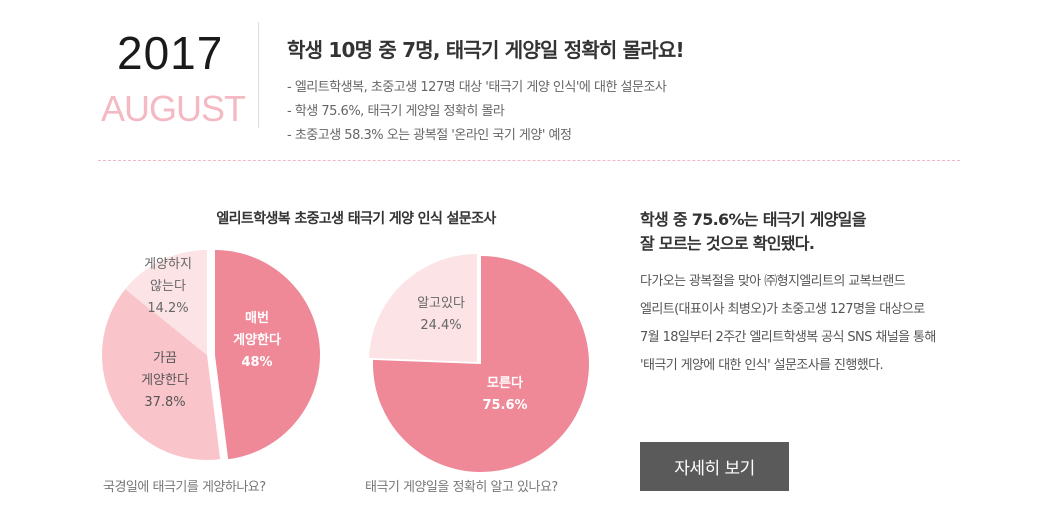 Image resolution: width=1058 pixels, height=521 pixels. I want to click on slice-category-label: 않는다, so click(168, 286).